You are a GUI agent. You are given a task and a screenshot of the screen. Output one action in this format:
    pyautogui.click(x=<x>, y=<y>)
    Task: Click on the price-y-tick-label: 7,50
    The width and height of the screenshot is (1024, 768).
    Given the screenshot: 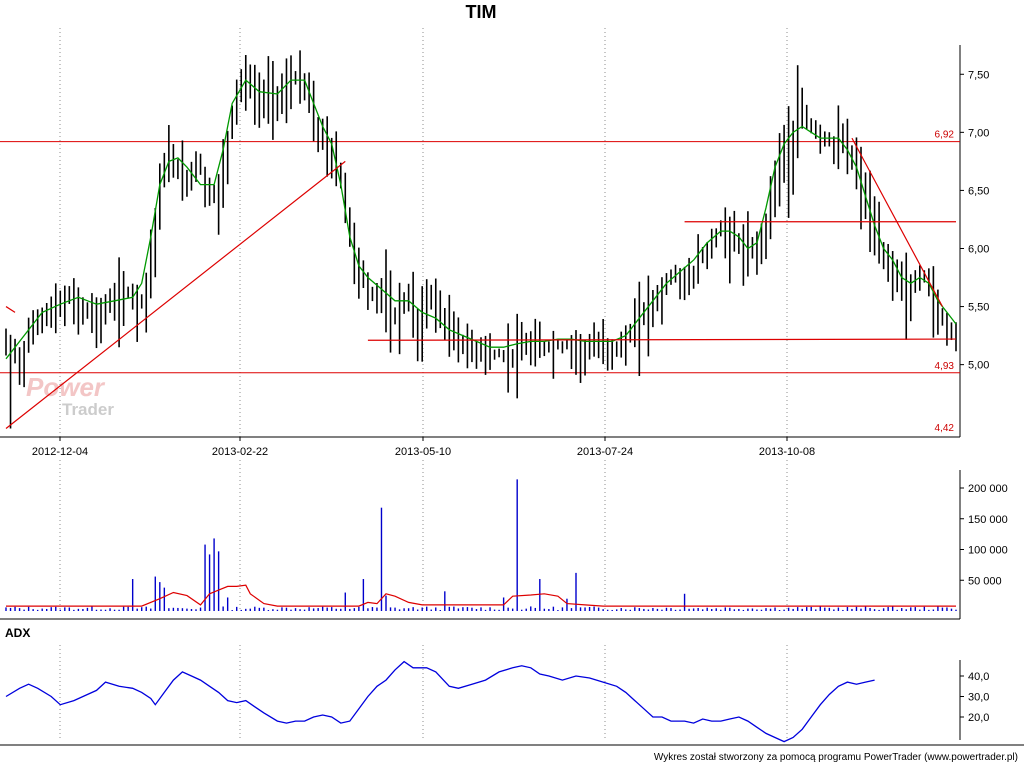 What is the action you would take?
    pyautogui.click(x=978, y=75)
    